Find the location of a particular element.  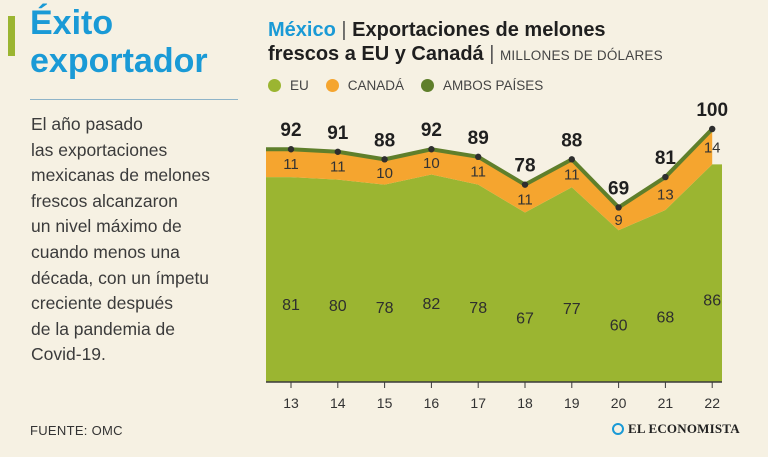

headline-divider is located at coordinates (134, 99).